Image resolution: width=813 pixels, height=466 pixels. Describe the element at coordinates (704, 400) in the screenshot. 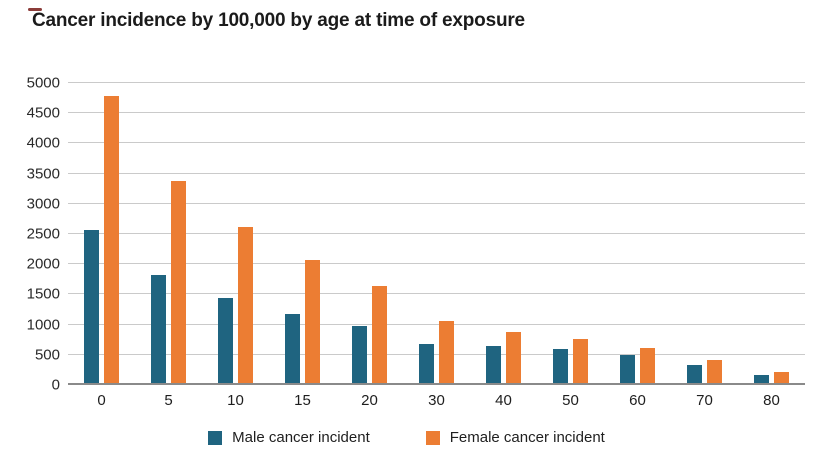

I see `x-tick-label: 70` at that location.